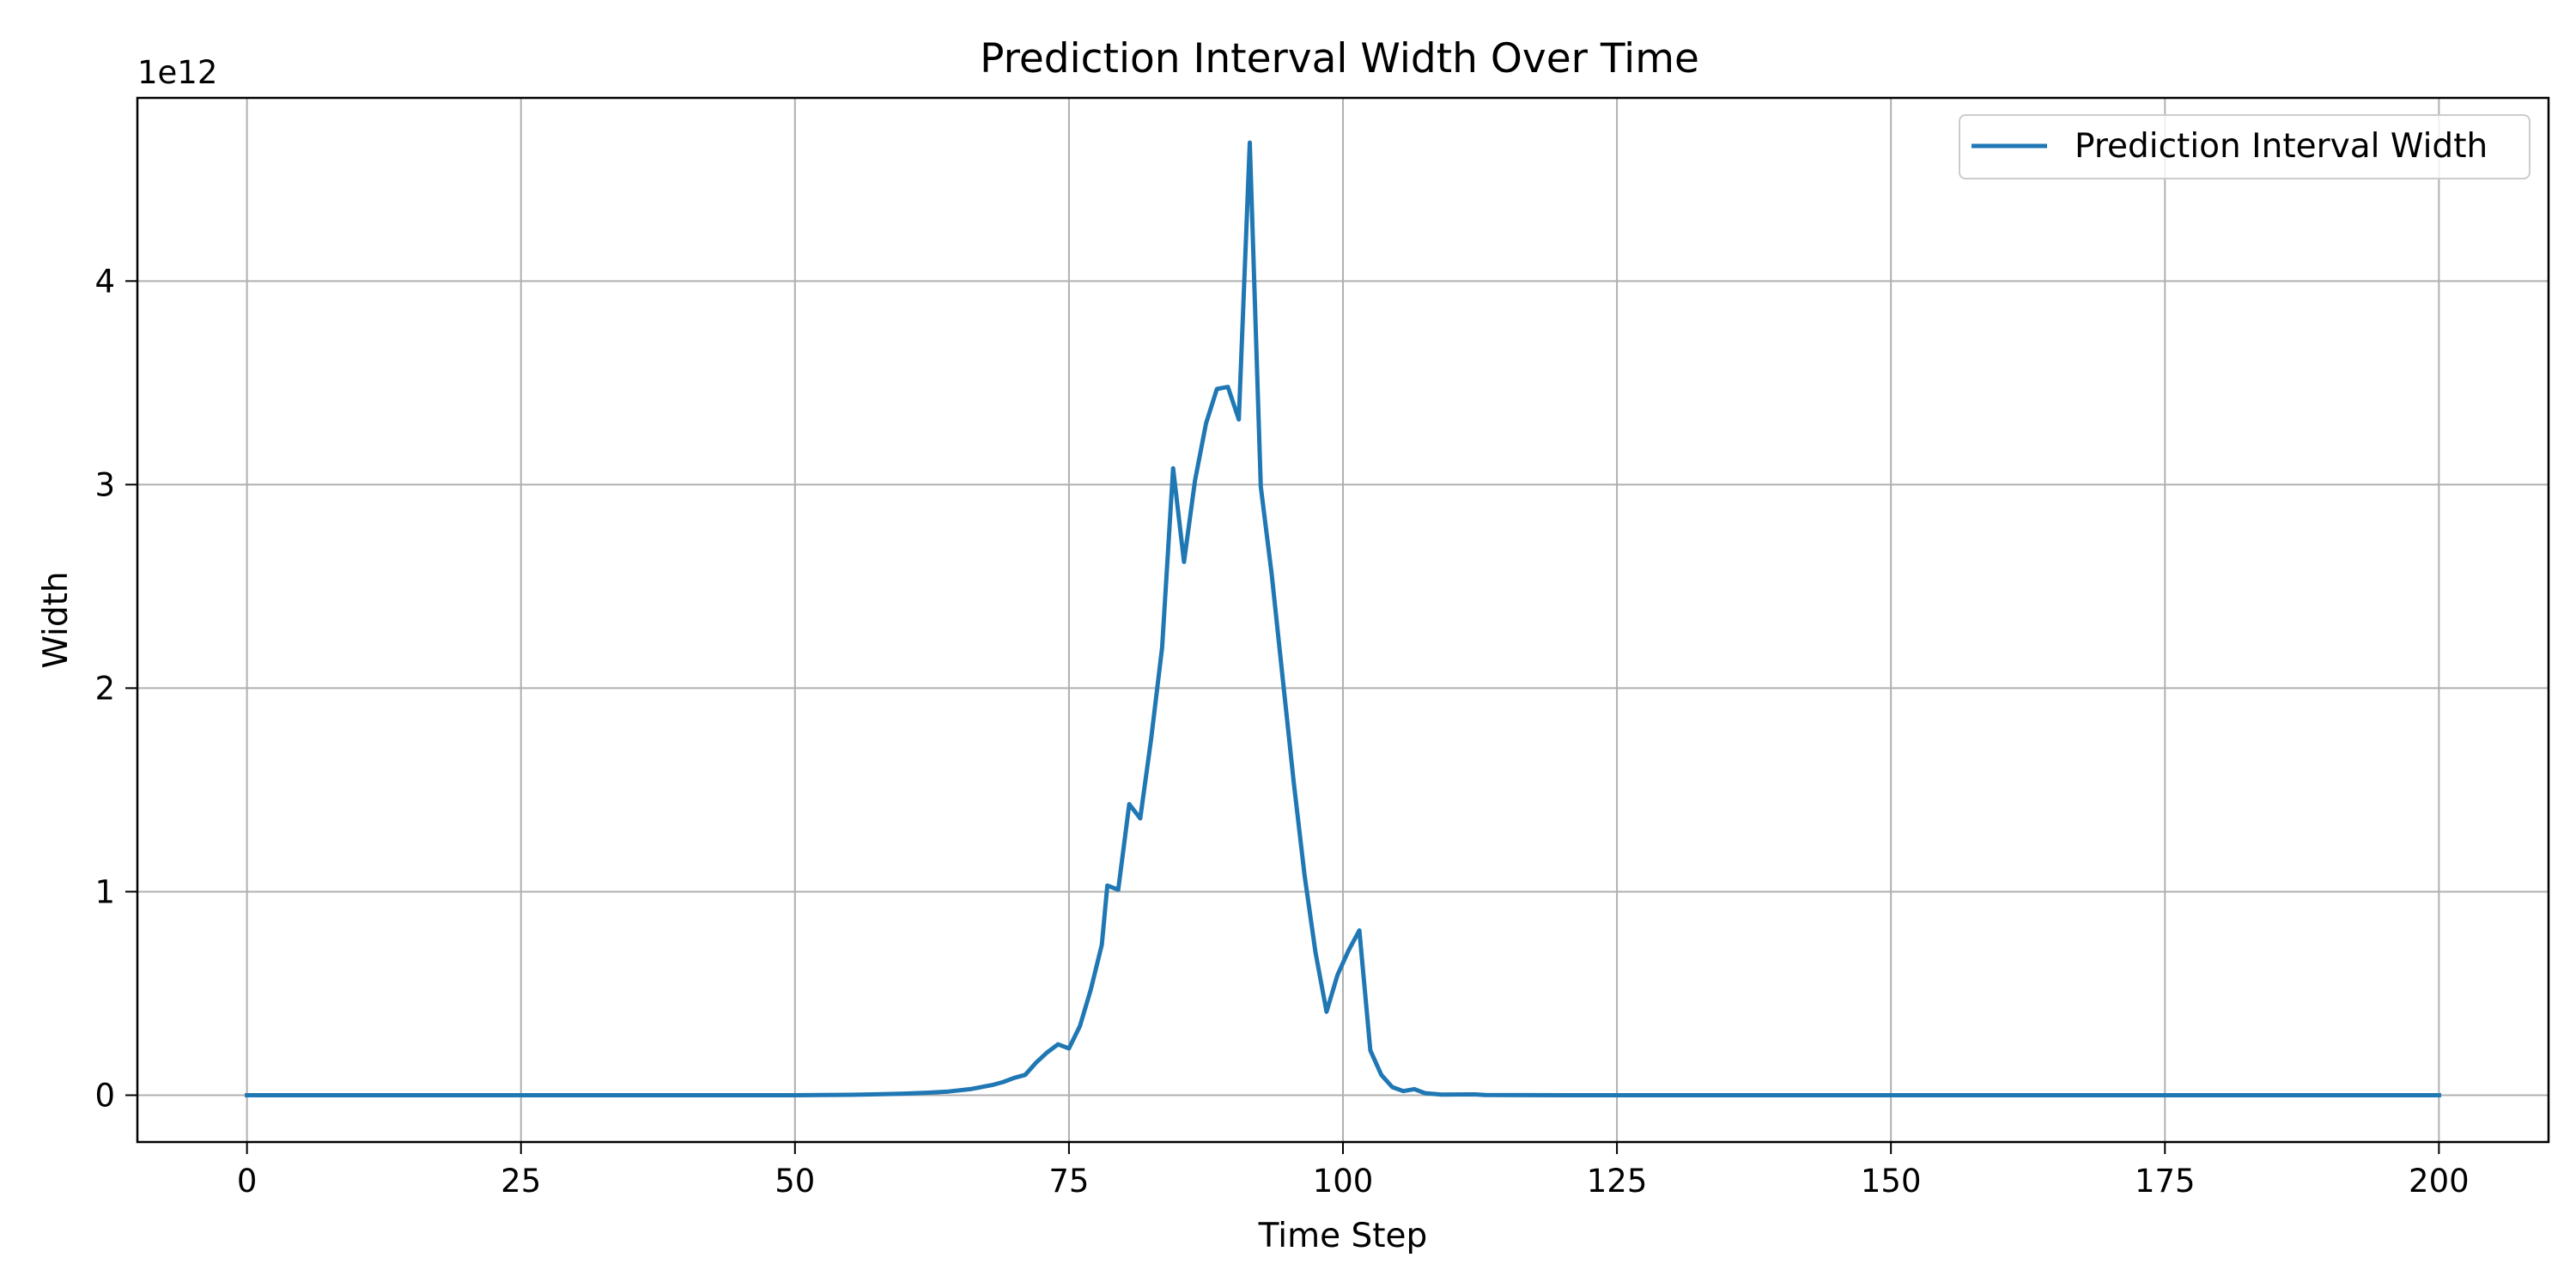 This screenshot has width=2576, height=1288. What do you see at coordinates (104, 689) in the screenshot?
I see `y-tick-label: 2` at bounding box center [104, 689].